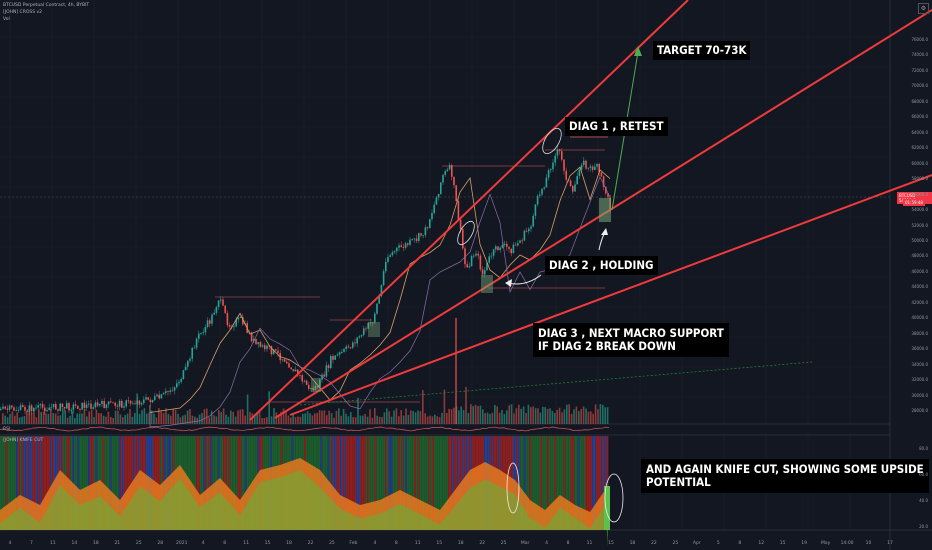  What do you see at coordinates (604, 231) in the screenshot?
I see `white-arrow-head` at bounding box center [604, 231].